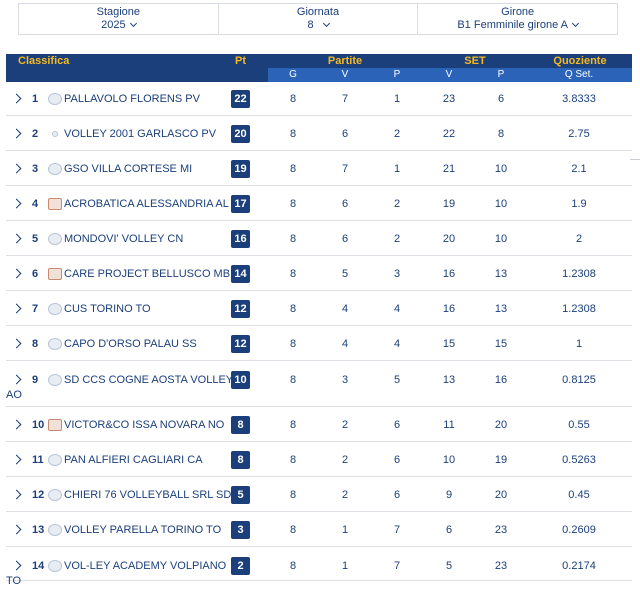 The height and width of the screenshot is (589, 640). I want to click on header-partite: Partite, so click(345, 61).